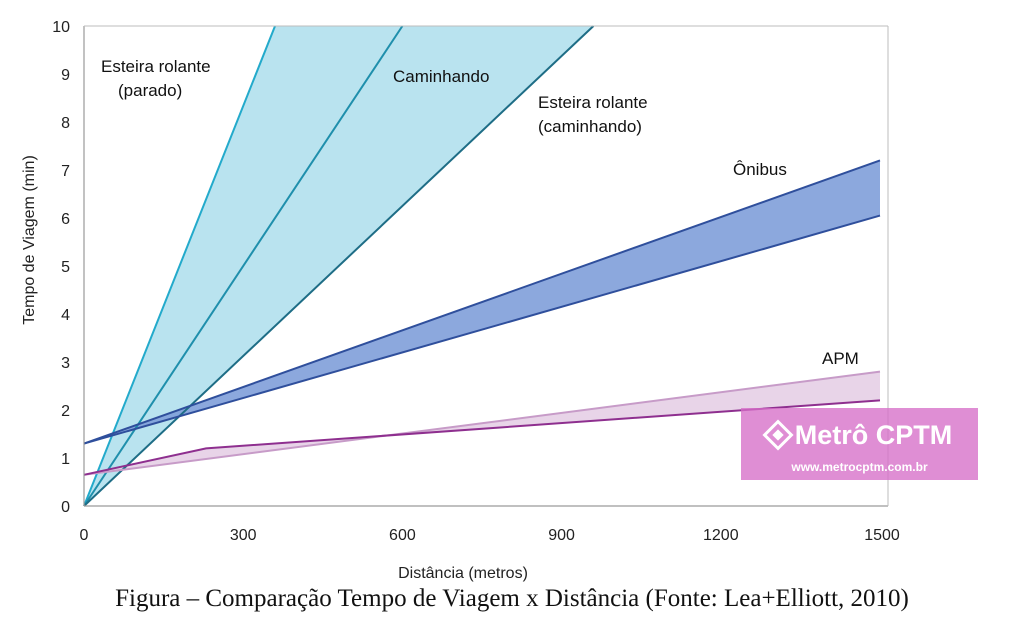 The height and width of the screenshot is (630, 1024). Describe the element at coordinates (402, 535) in the screenshot. I see `x-tick-label: 600` at that location.